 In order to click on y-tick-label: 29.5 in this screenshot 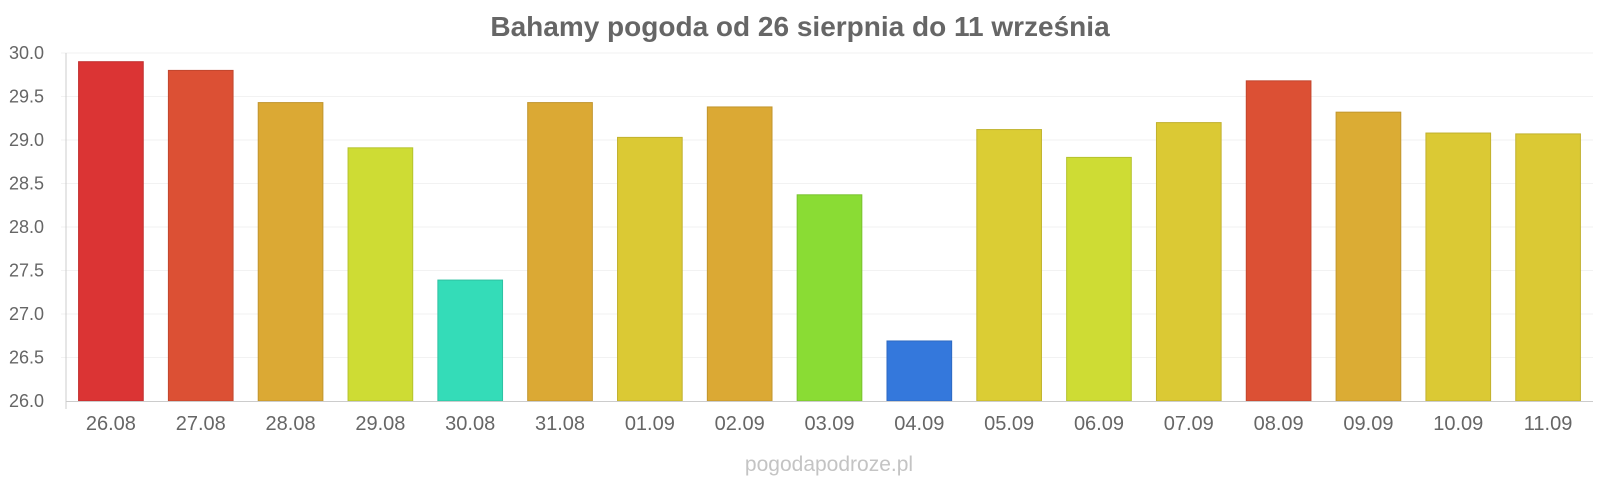, I will do `click(26, 97)`.